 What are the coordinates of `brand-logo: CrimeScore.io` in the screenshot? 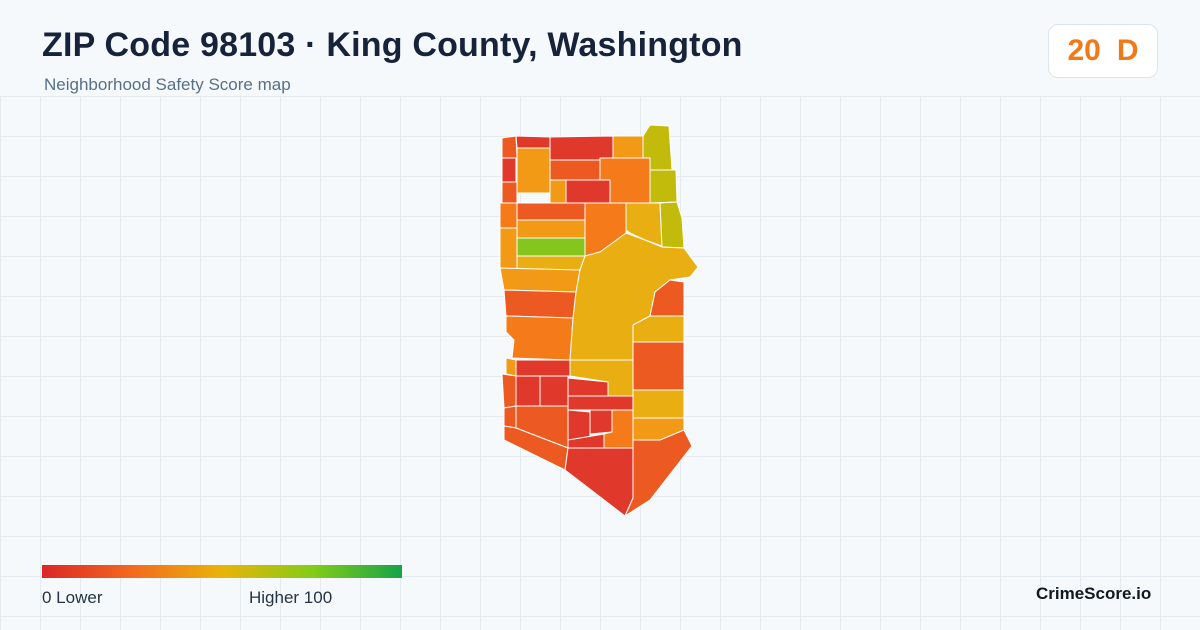 It's located at (1094, 593).